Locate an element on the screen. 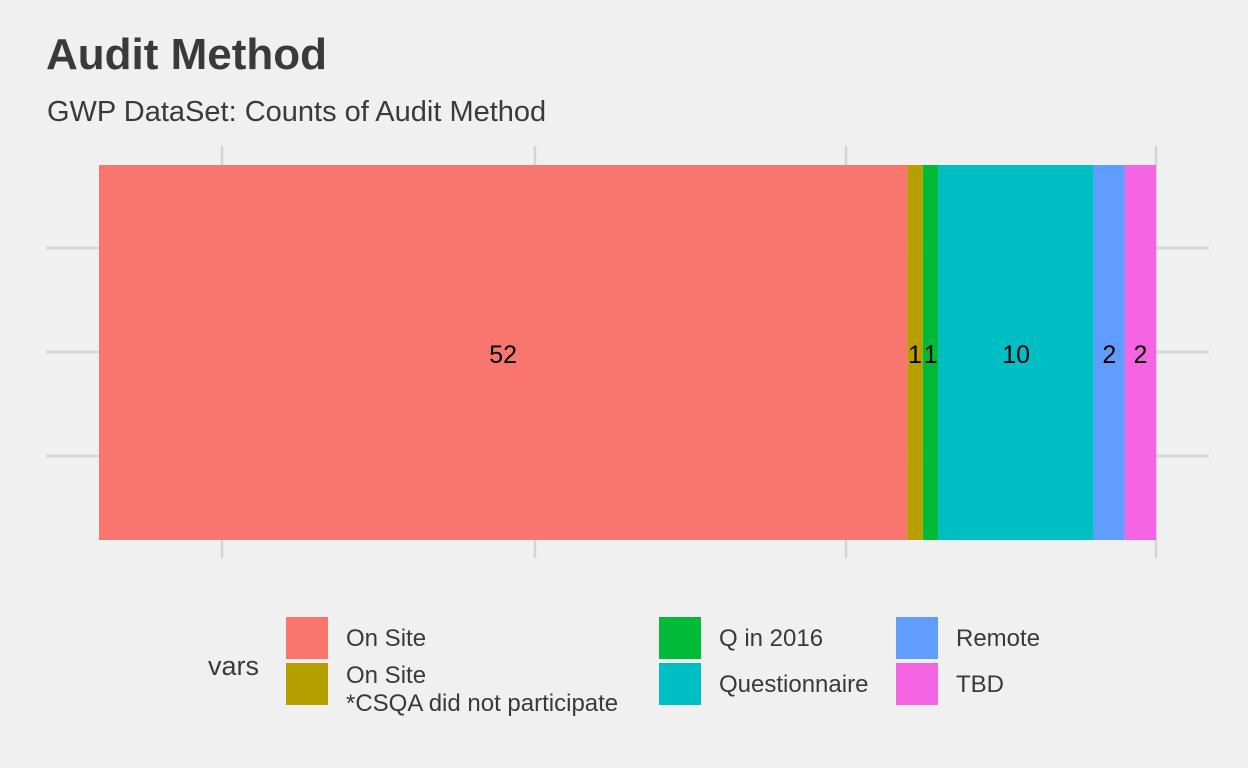 Image resolution: width=1248 pixels, height=768 pixels. legend-title: vars is located at coordinates (234, 666).